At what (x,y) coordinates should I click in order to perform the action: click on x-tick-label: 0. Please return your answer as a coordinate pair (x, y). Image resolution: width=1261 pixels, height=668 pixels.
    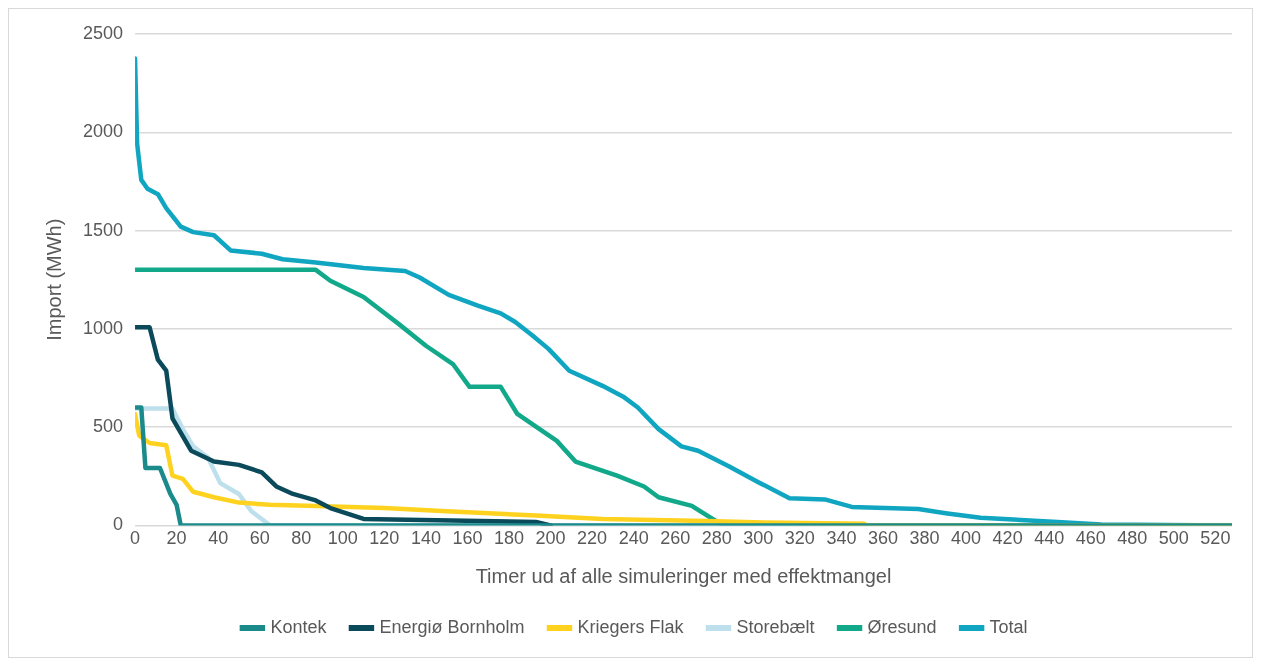
    Looking at the image, I should click on (135, 538).